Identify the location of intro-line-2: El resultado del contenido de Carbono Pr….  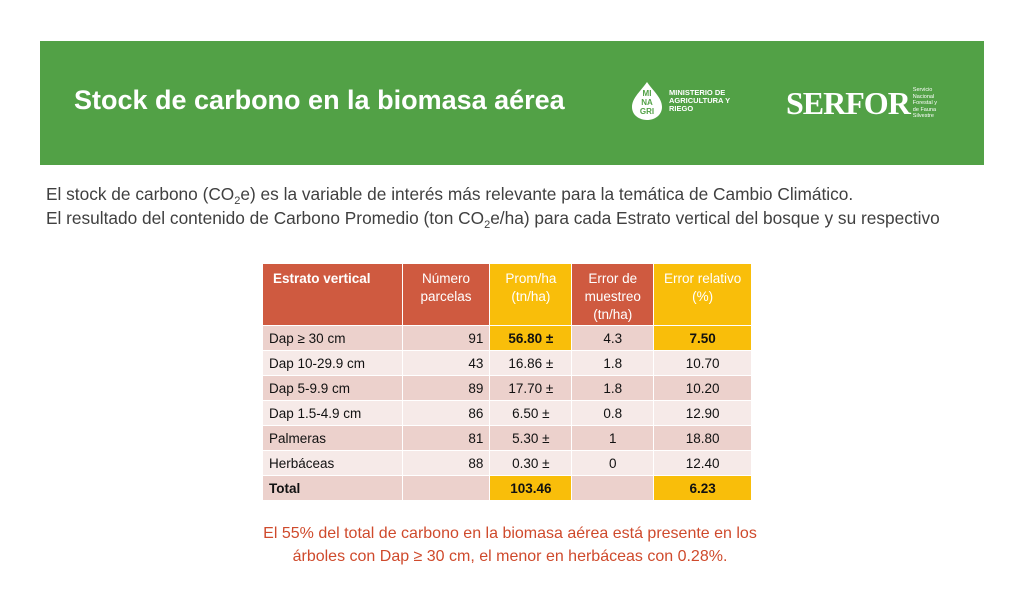
(515, 218).